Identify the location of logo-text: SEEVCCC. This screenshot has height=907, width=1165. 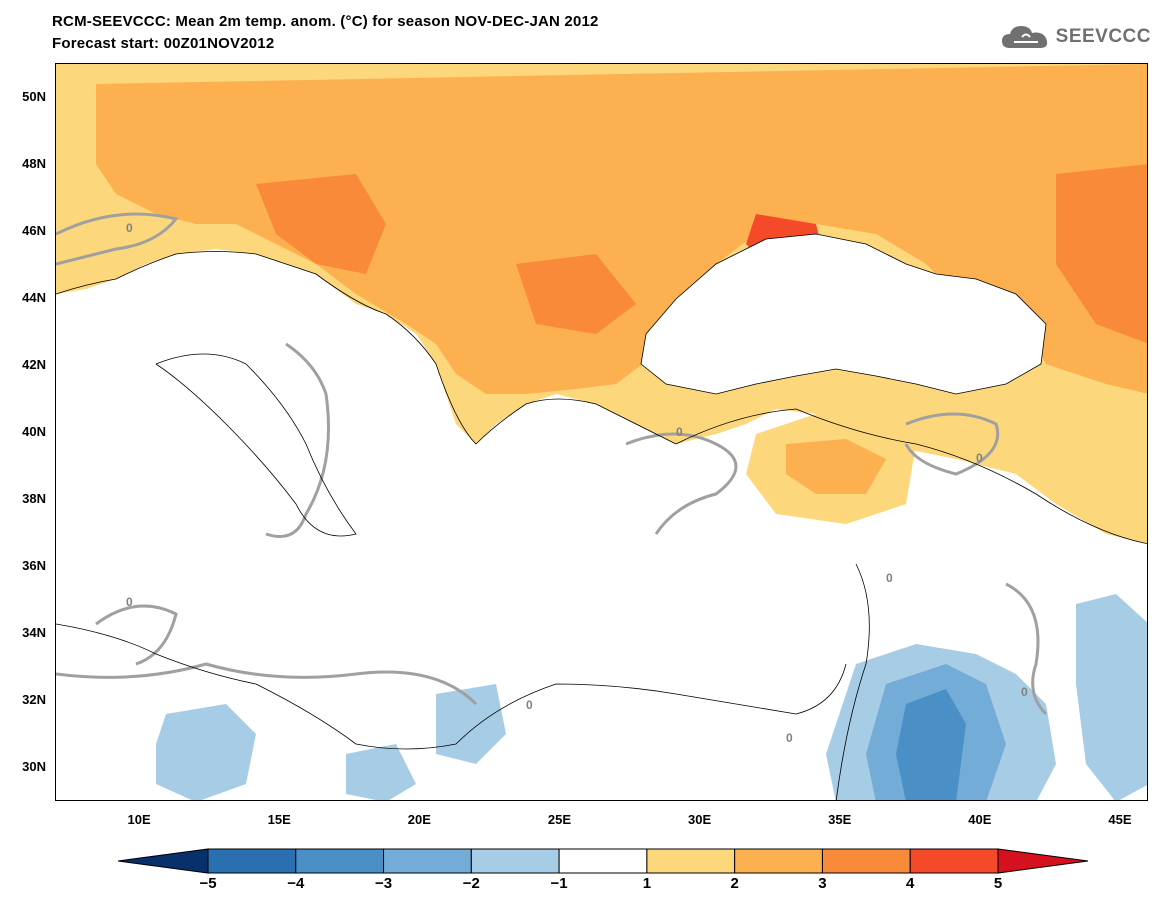
(1103, 36).